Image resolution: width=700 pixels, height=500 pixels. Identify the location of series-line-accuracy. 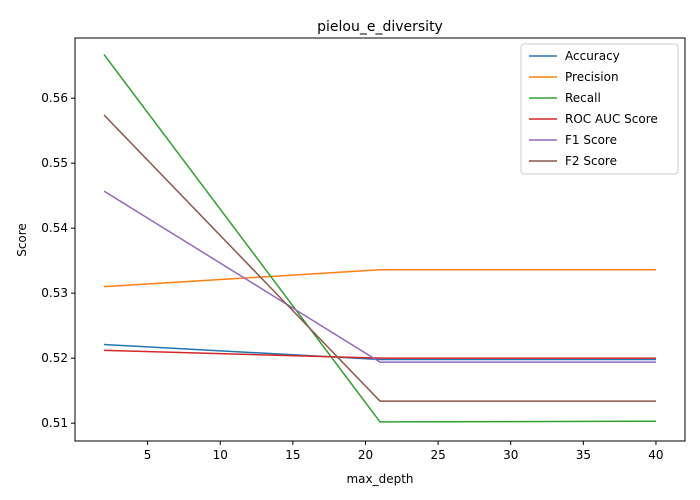
(380, 352).